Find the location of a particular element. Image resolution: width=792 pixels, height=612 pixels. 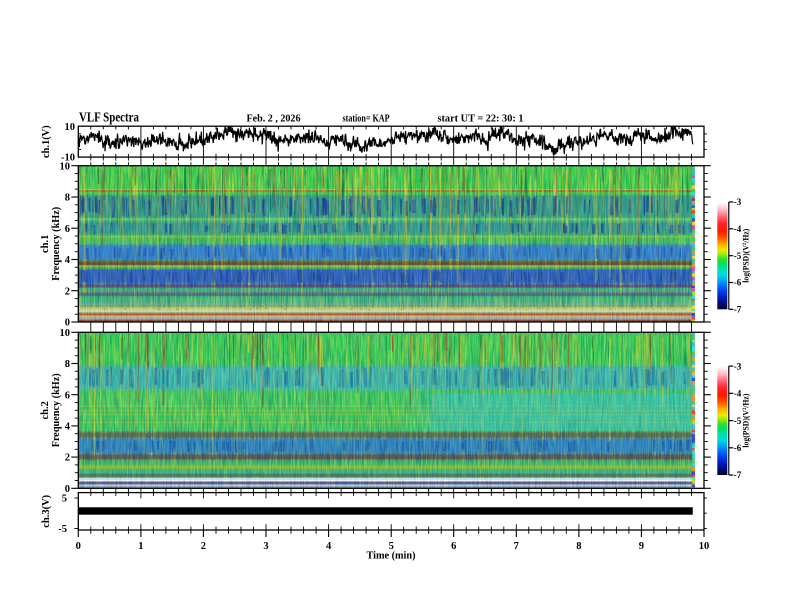

svg-text: ch.3(V) is located at coordinates (46, 510).